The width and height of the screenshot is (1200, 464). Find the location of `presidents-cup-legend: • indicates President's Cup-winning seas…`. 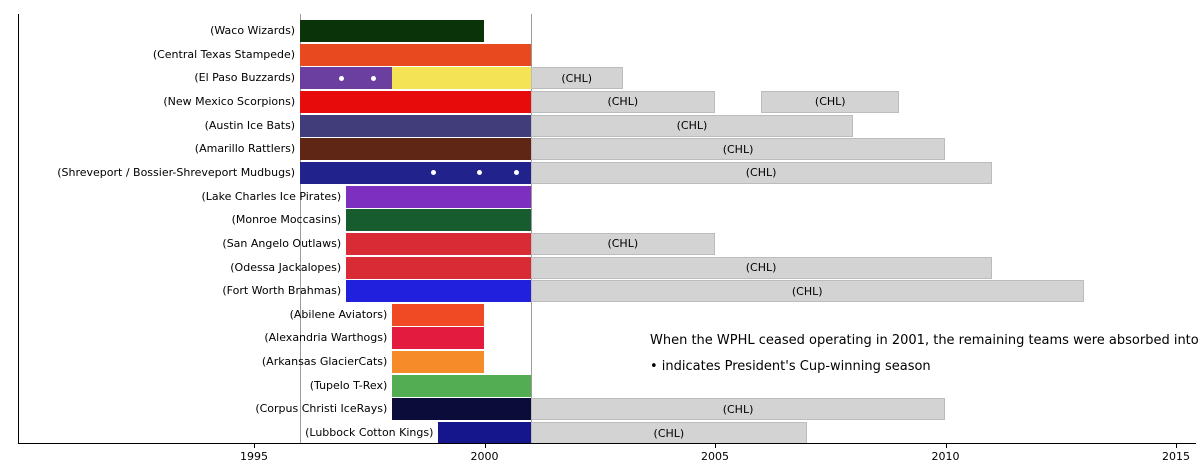

presidents-cup-legend: • indicates President's Cup-winning seas… is located at coordinates (790, 366).